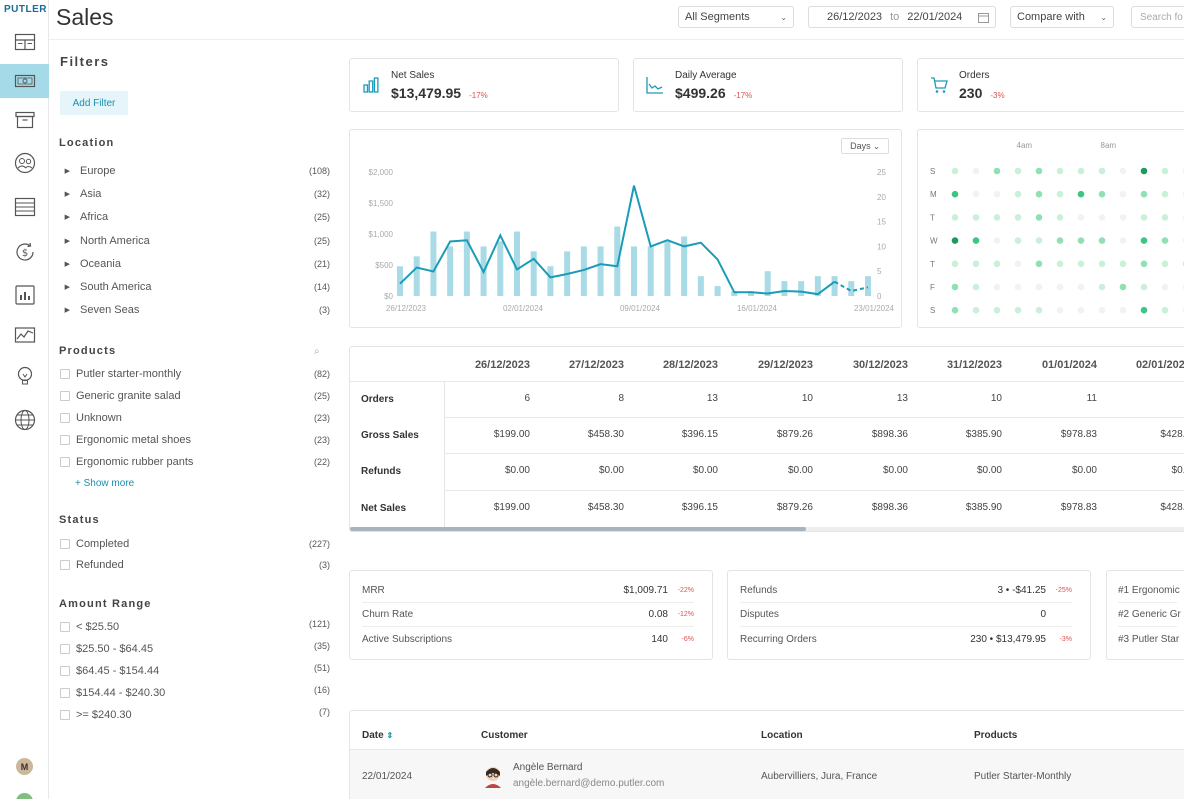 This screenshot has height=799, width=1184. I want to click on search-input: Search fo, so click(1157, 17).